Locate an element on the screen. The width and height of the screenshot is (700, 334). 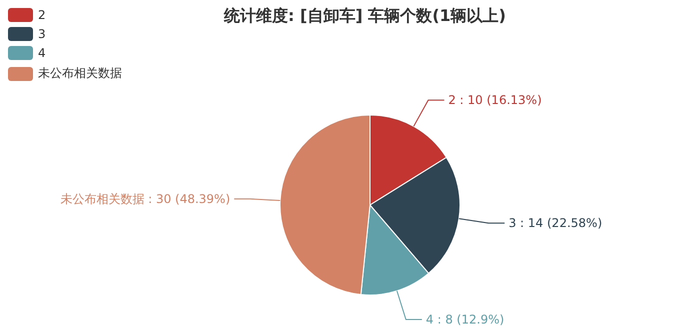
data-label: 4 : 8 (12.9%) is located at coordinates (465, 319).